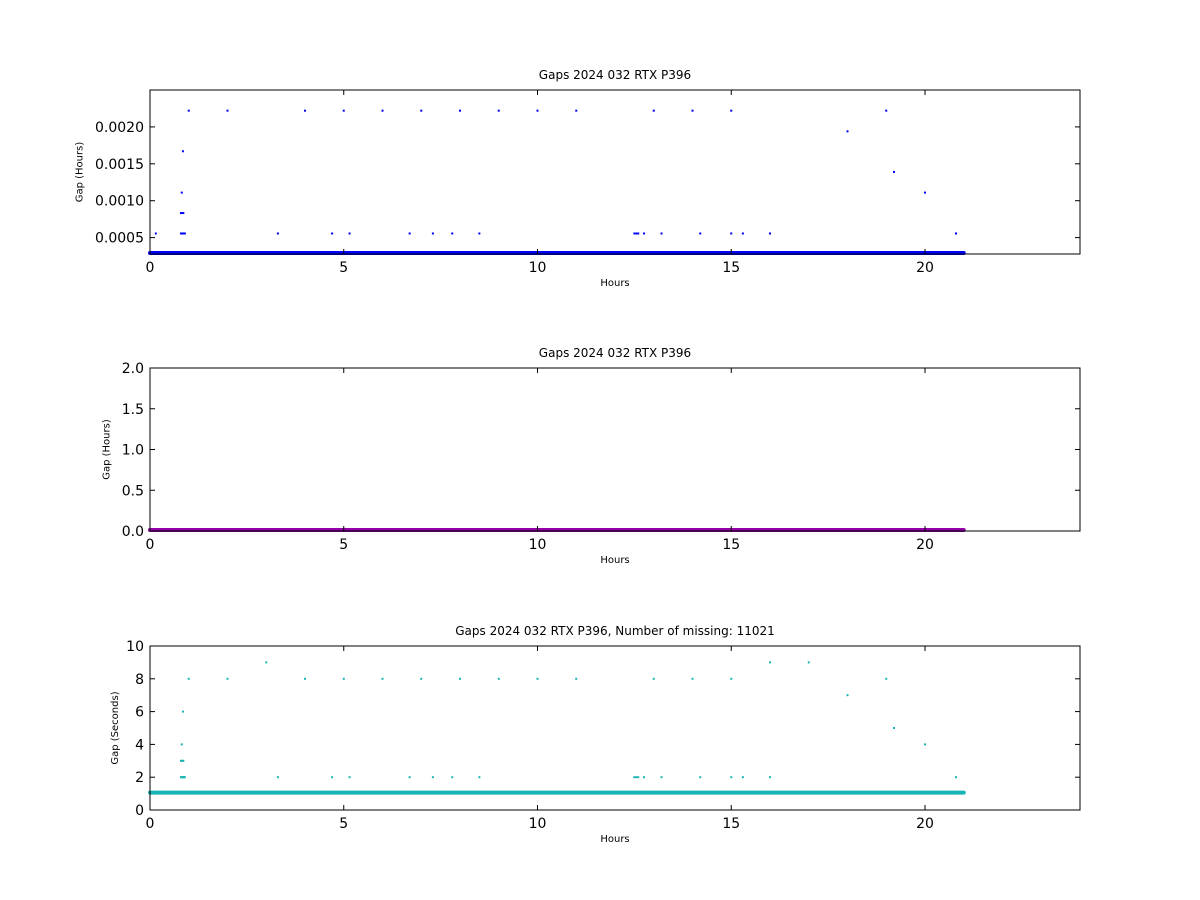 The width and height of the screenshot is (1200, 900). What do you see at coordinates (139, 713) in the screenshot?
I see `y-tick-label: 6` at bounding box center [139, 713].